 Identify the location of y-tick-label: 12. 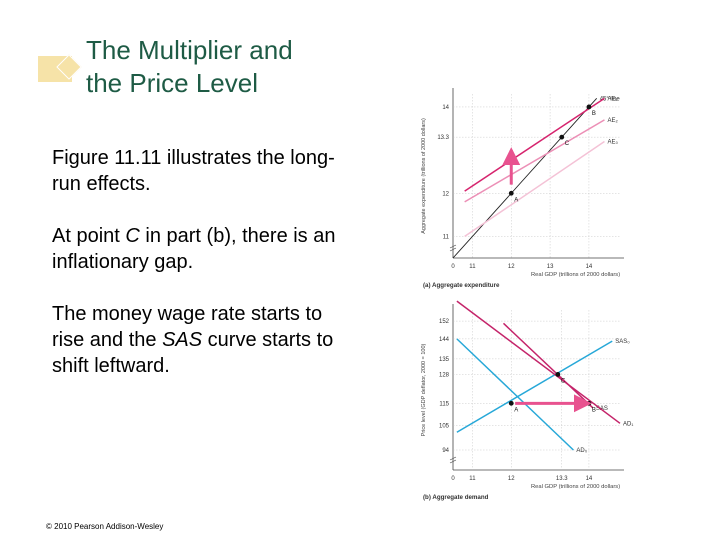
(445, 194).